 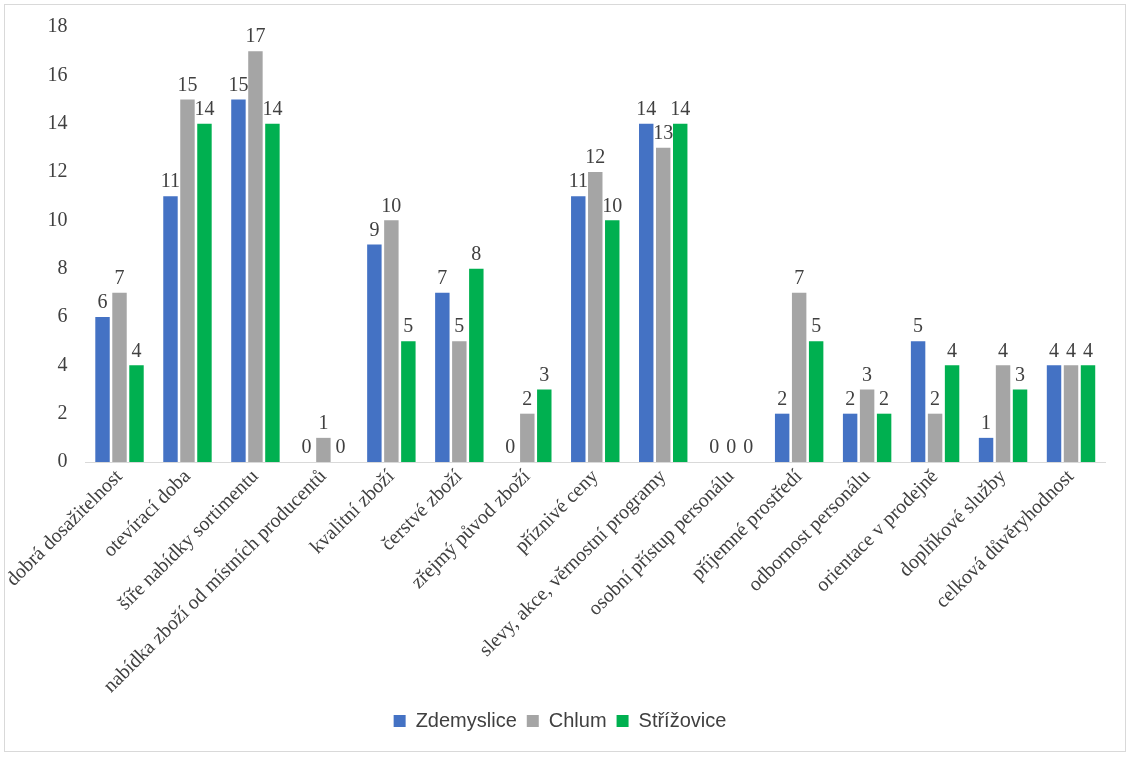 I want to click on legend-label: Chlum, so click(x=577, y=719).